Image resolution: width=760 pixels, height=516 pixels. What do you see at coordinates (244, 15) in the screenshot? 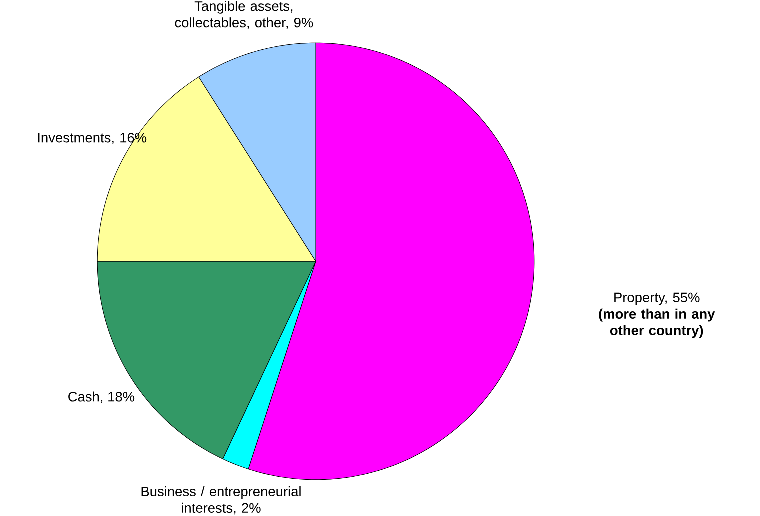
I see `slice-label: Tangible assets, collectables, other, 9%` at bounding box center [244, 15].